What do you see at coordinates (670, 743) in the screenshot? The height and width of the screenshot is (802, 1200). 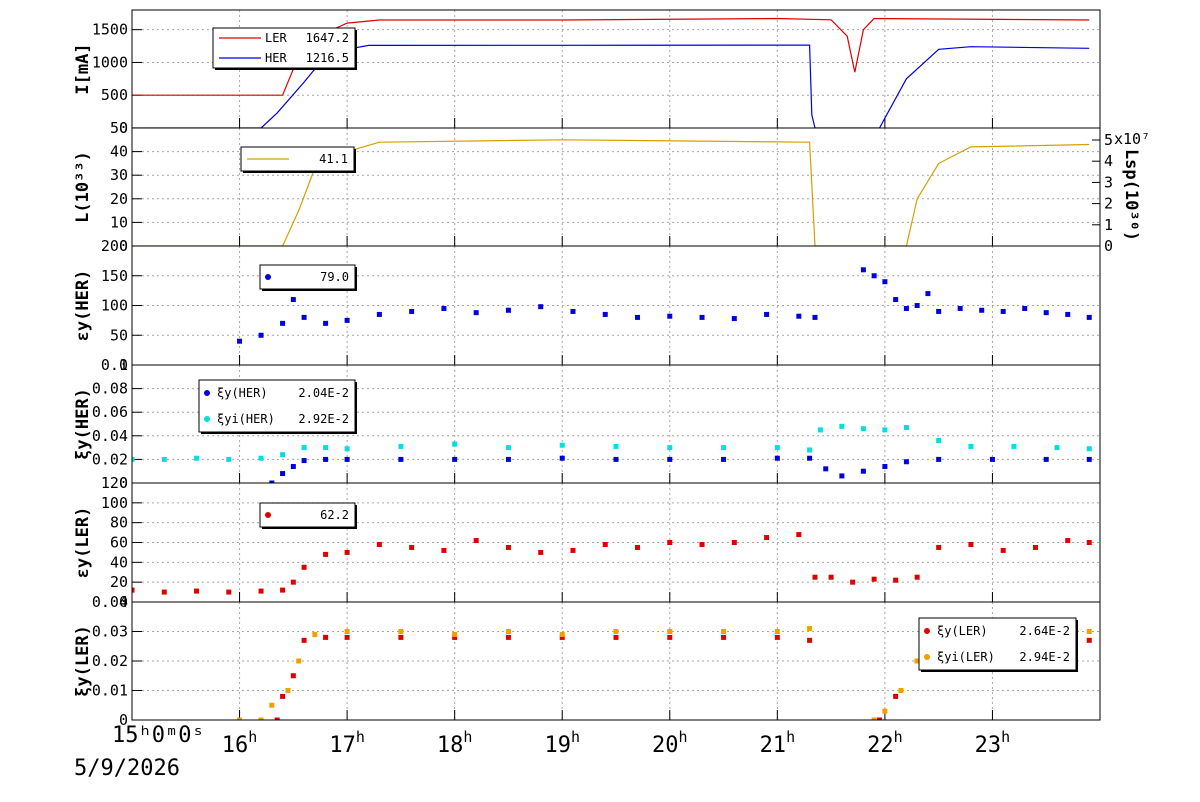 I see `x-tick-label: 20h` at bounding box center [670, 743].